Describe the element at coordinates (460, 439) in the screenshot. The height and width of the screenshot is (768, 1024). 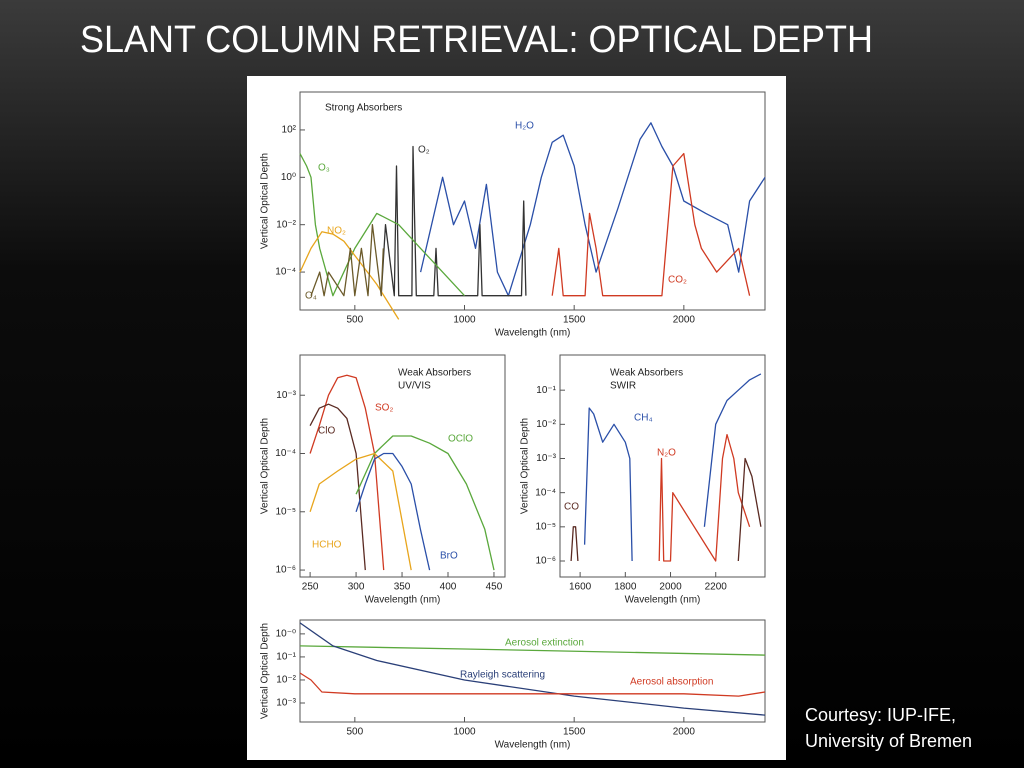
I see `series-label: OClO` at that location.